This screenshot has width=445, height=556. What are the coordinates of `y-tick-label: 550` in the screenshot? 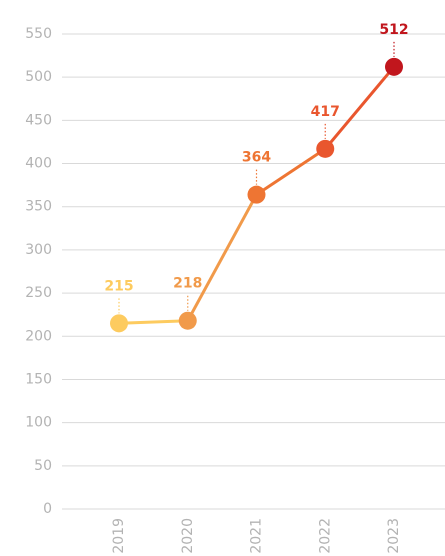 It's located at (38, 34).